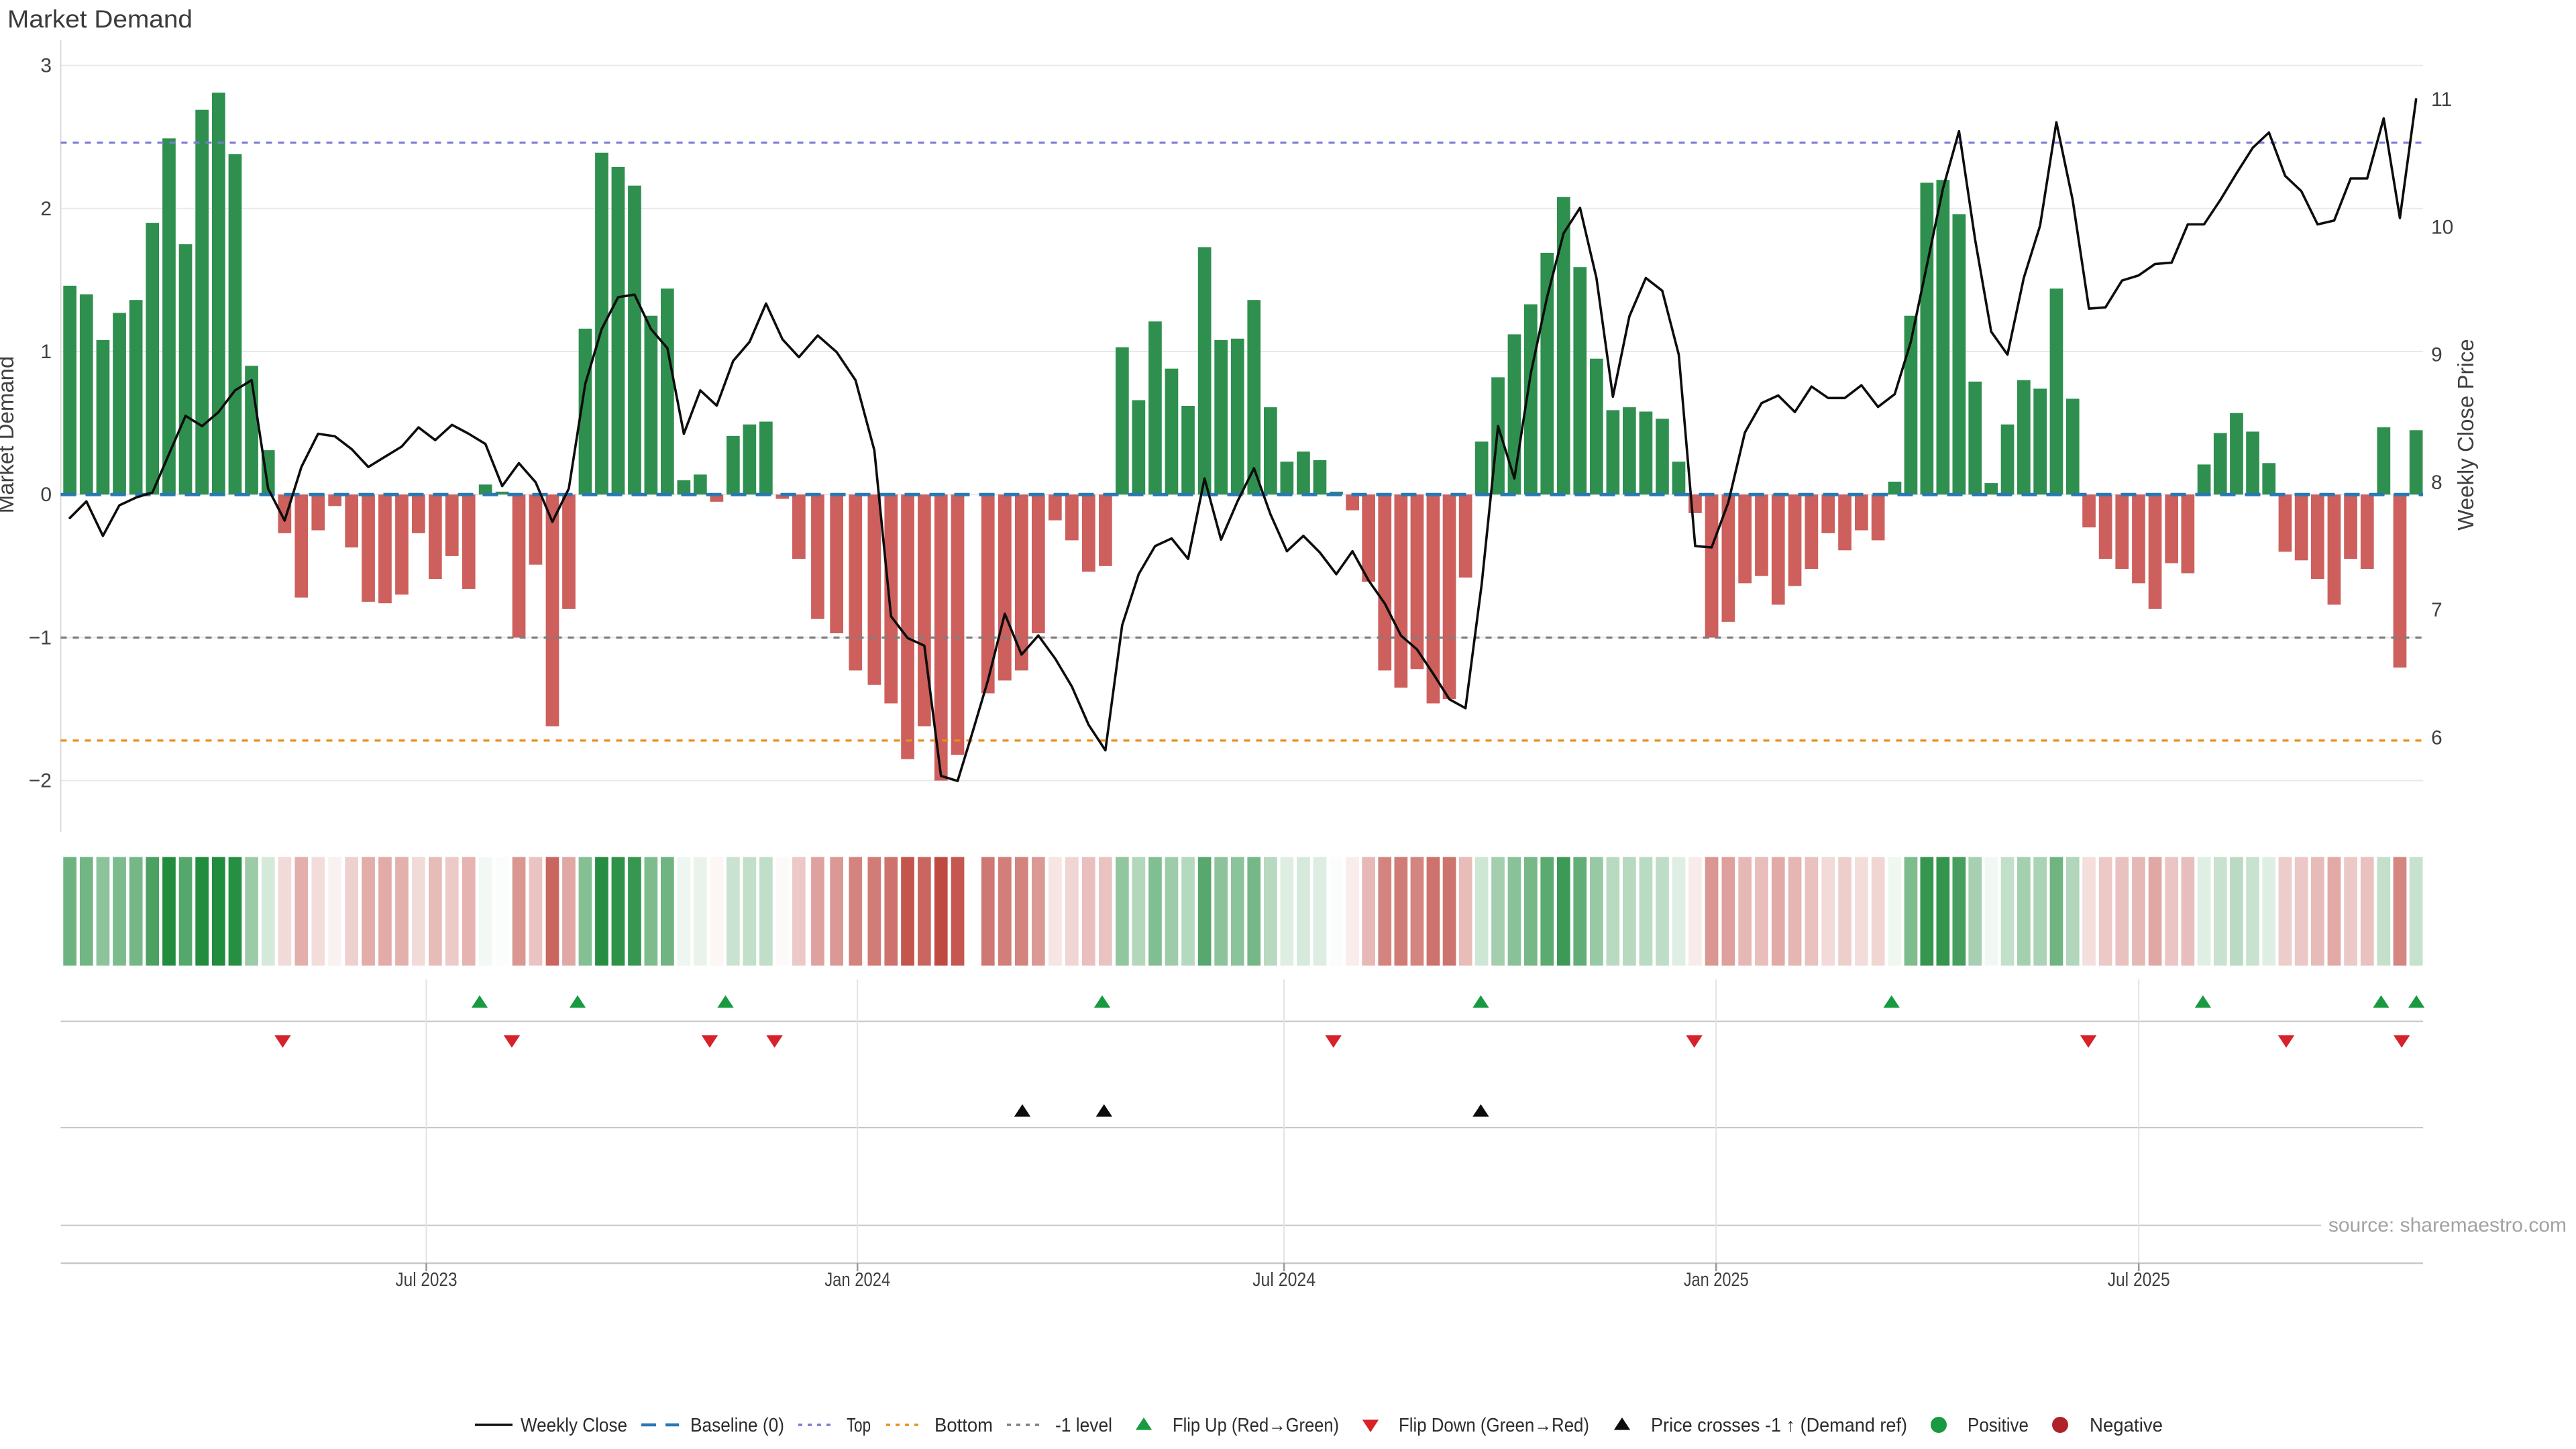 The image size is (2576, 1449). I want to click on svg-text:Price crosses -1 ↑ (Demand ref: Price crosses -1 ↑ (Demand ref), so click(1779, 1425).